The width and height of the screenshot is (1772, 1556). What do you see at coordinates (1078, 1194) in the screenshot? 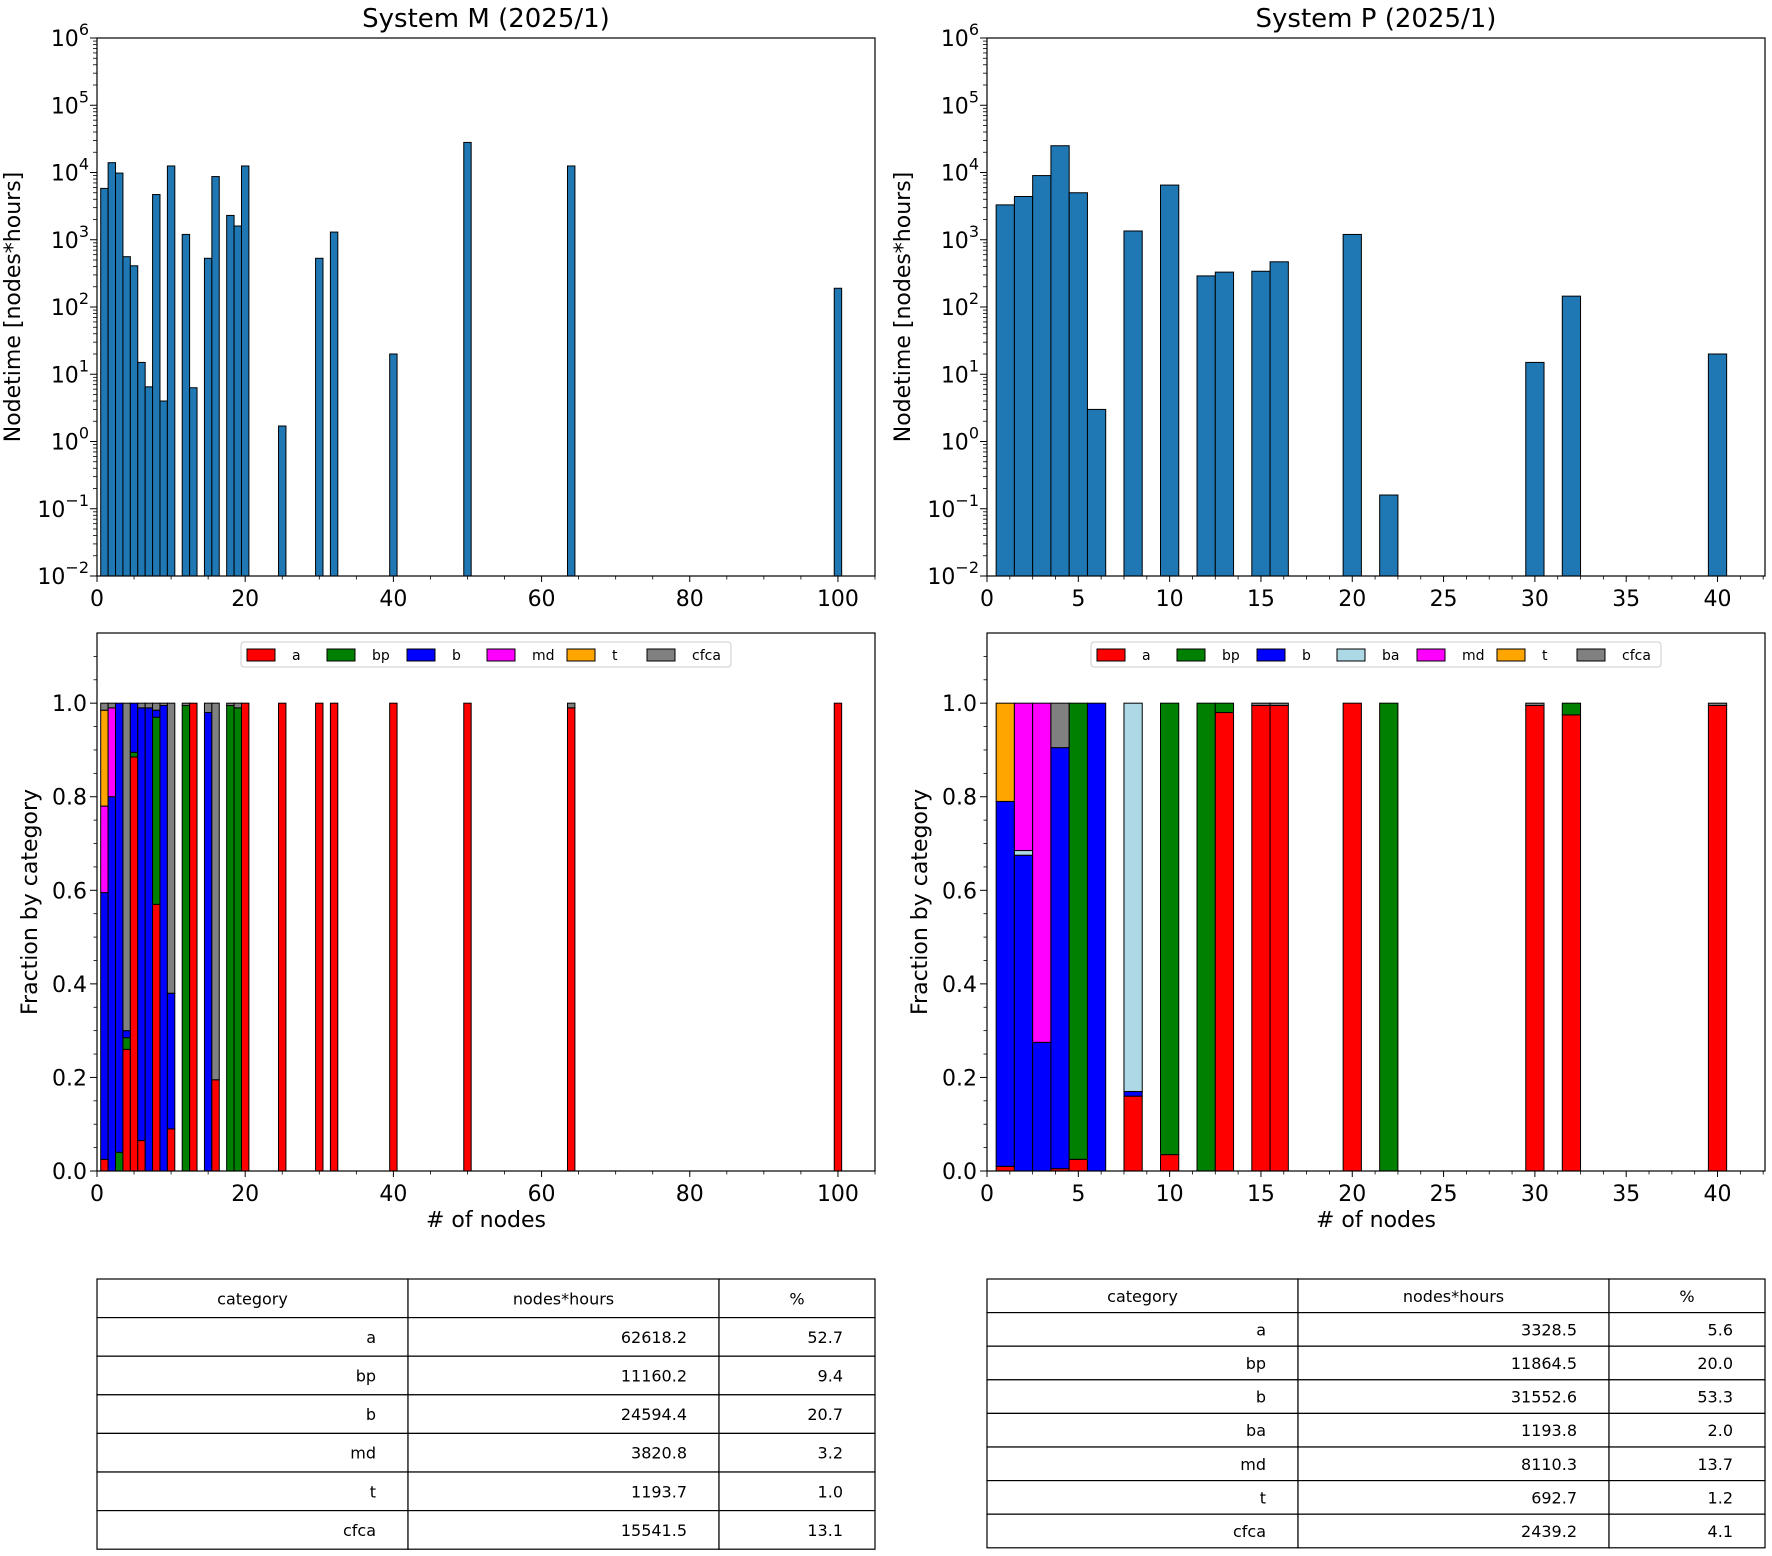
I see `x-tick-label: 5` at bounding box center [1078, 1194].